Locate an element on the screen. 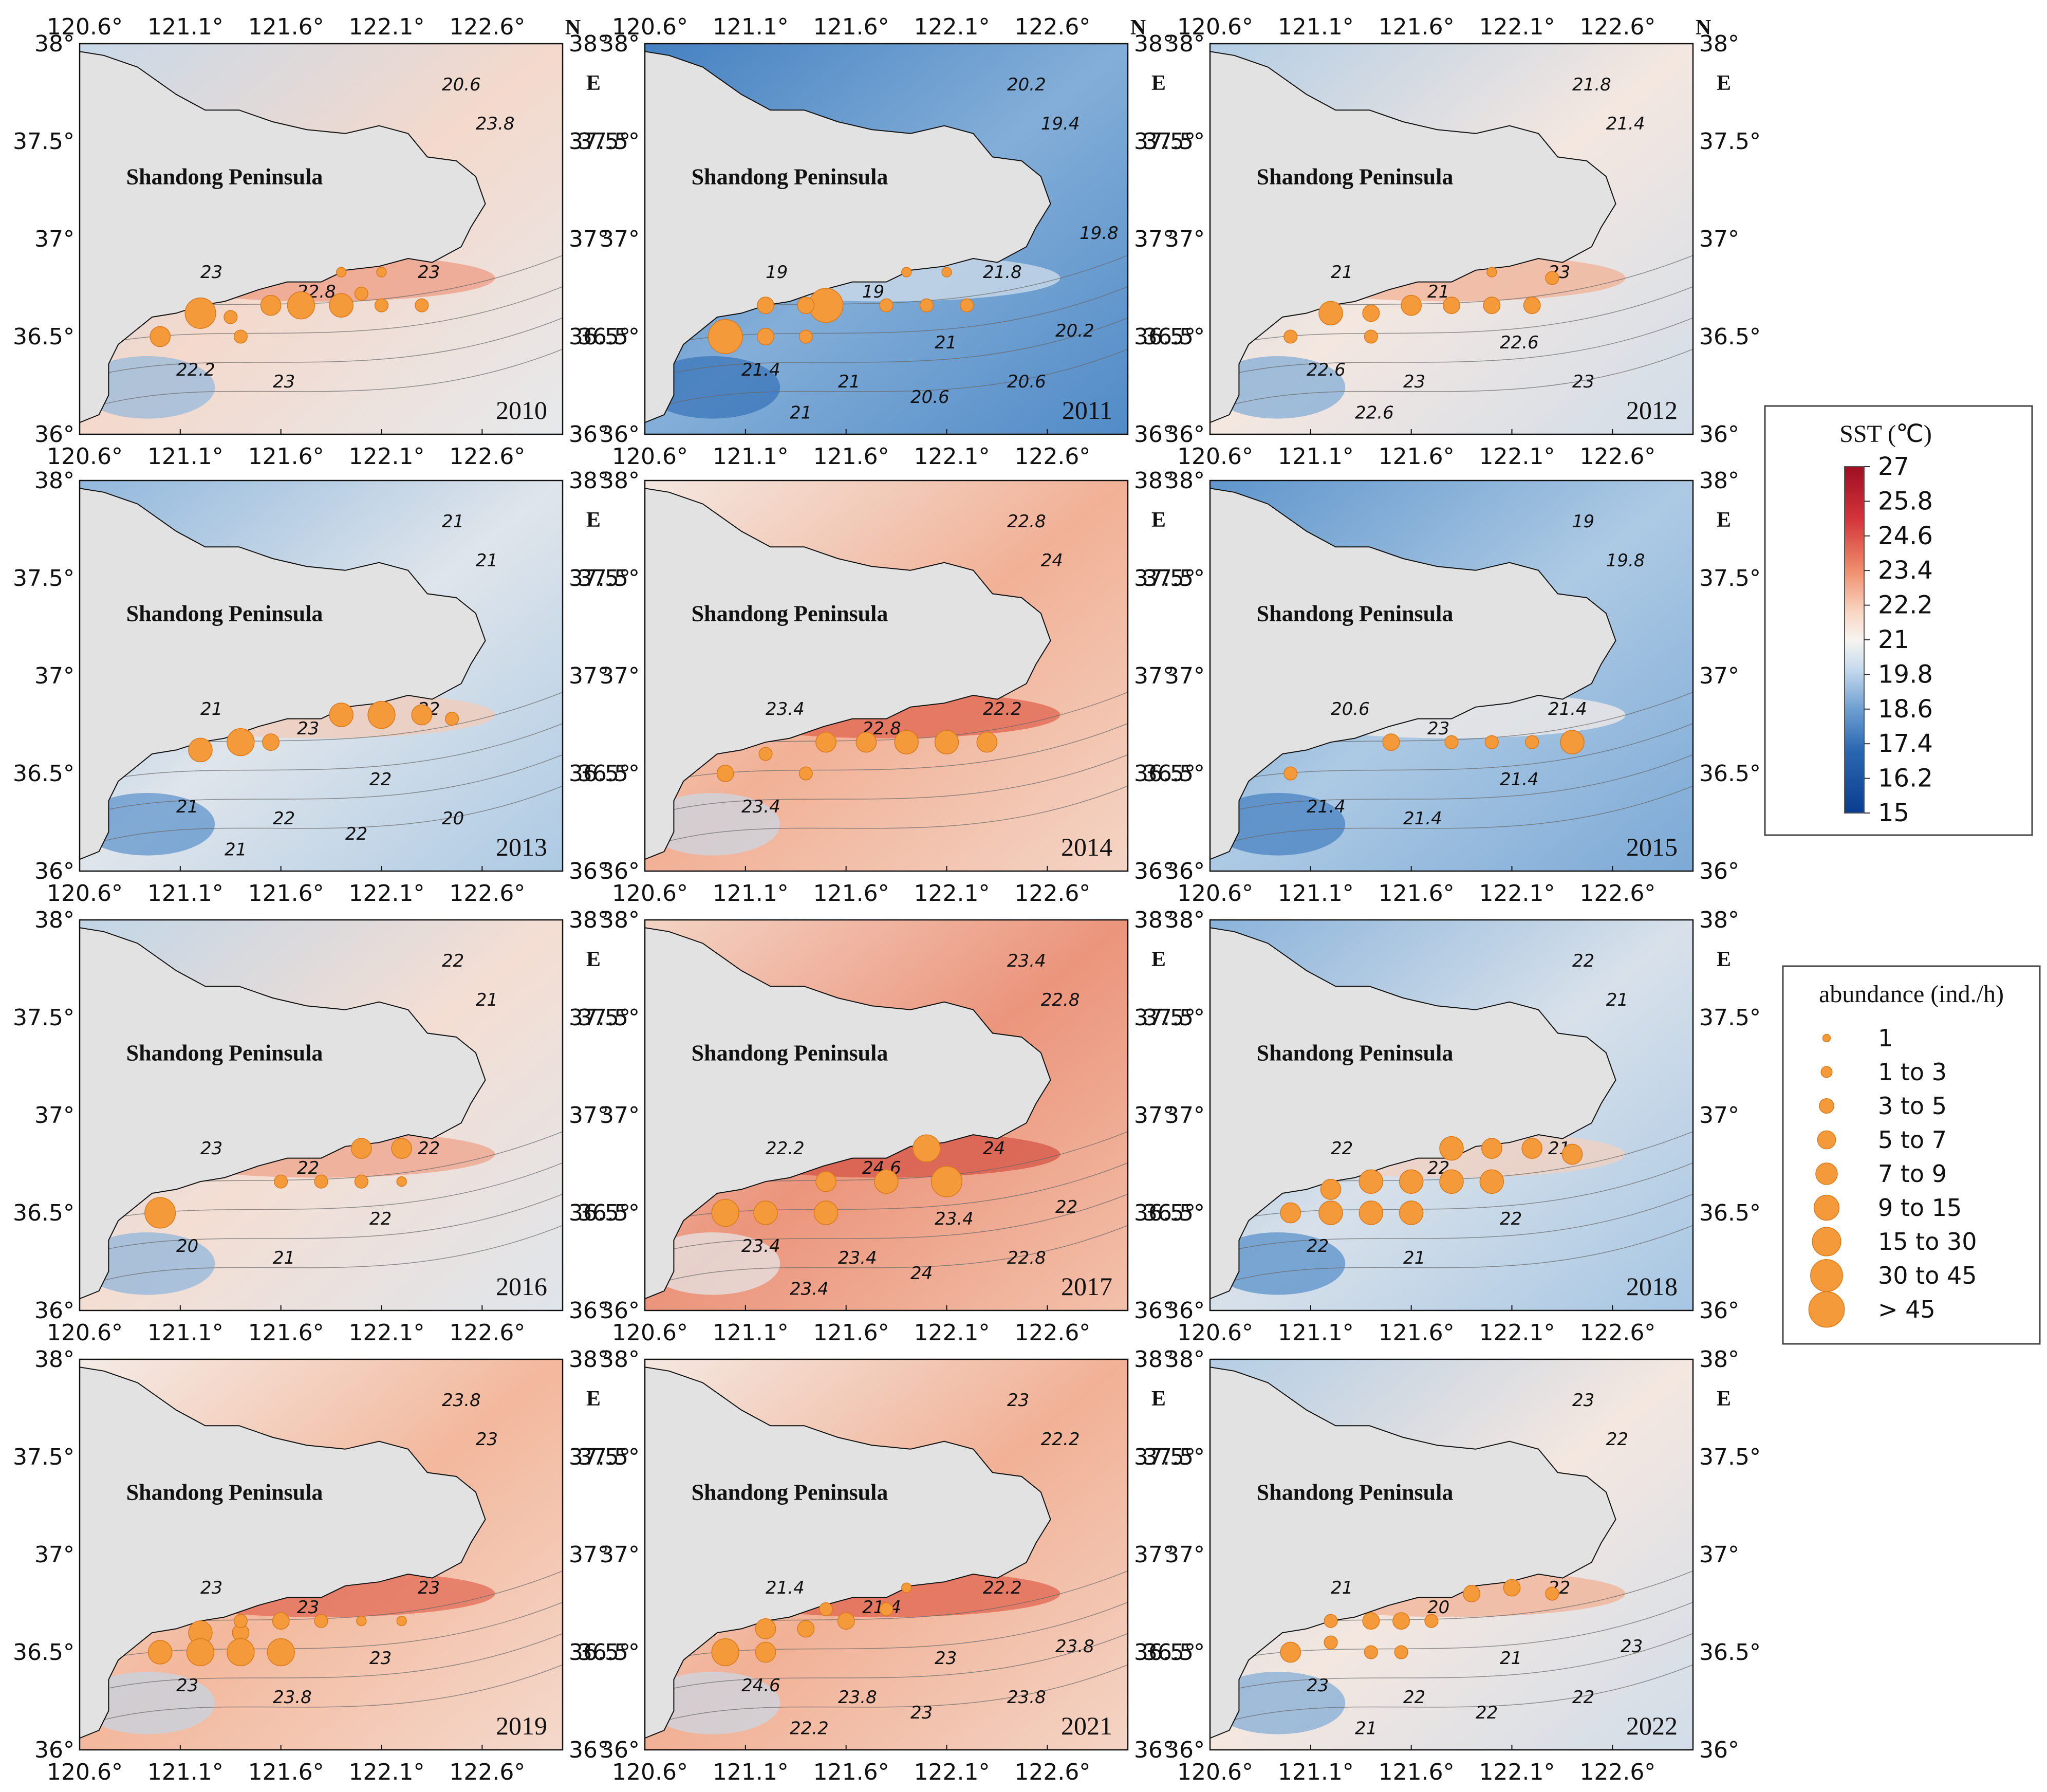  lon-tick-top: 121.1° is located at coordinates (185, 27).